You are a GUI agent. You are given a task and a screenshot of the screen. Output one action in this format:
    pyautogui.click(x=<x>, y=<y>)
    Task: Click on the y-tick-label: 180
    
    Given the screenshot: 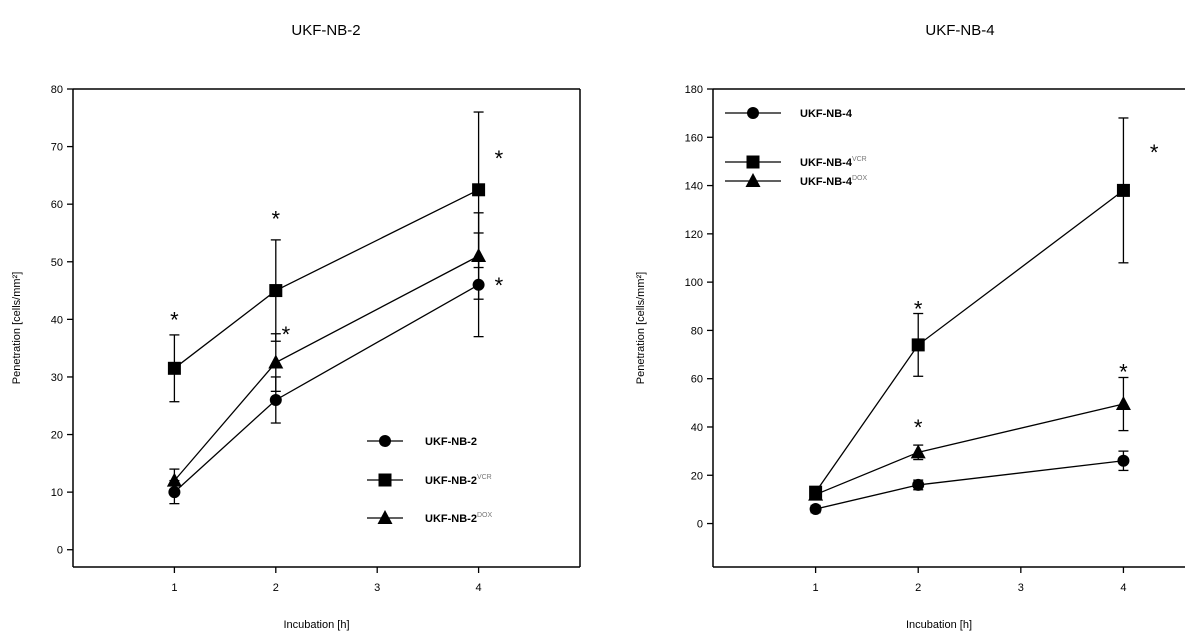 What is the action you would take?
    pyautogui.click(x=694, y=90)
    